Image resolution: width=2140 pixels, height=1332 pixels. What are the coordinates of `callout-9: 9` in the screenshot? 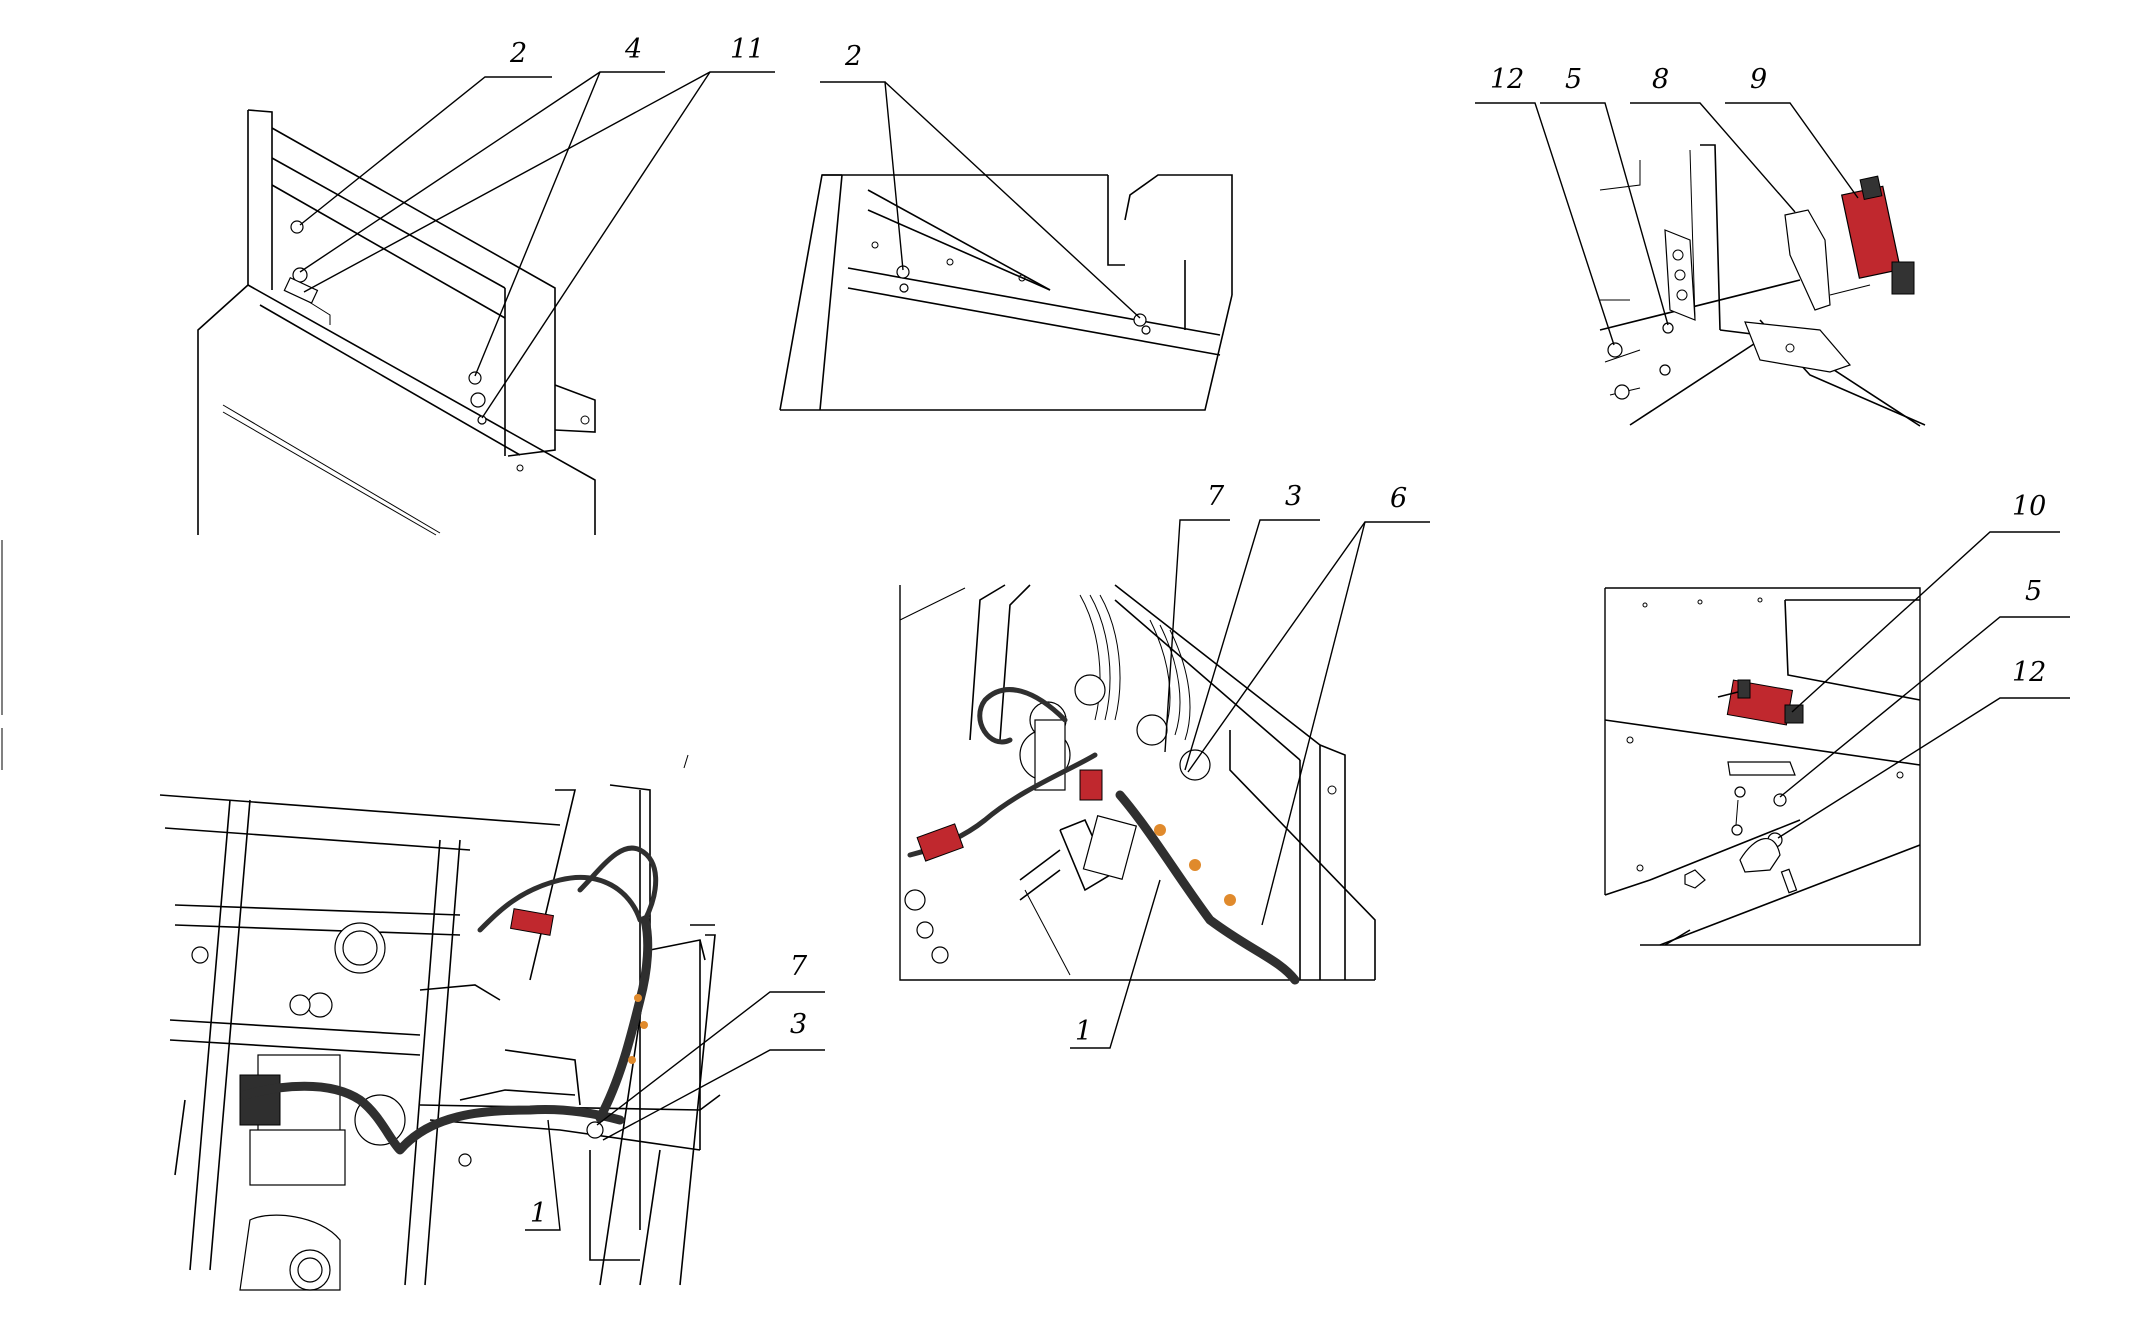 It's located at (1758, 79).